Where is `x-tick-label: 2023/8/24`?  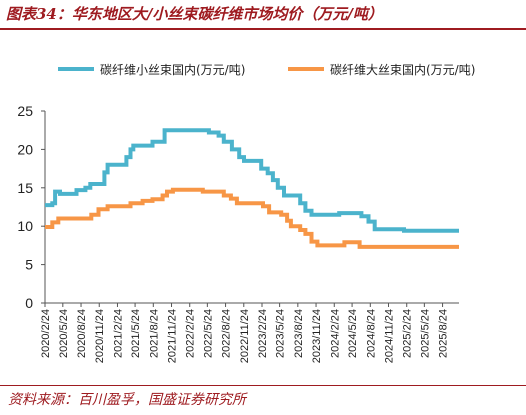
x-tick-label: 2023/8/24 is located at coordinates (299, 333).